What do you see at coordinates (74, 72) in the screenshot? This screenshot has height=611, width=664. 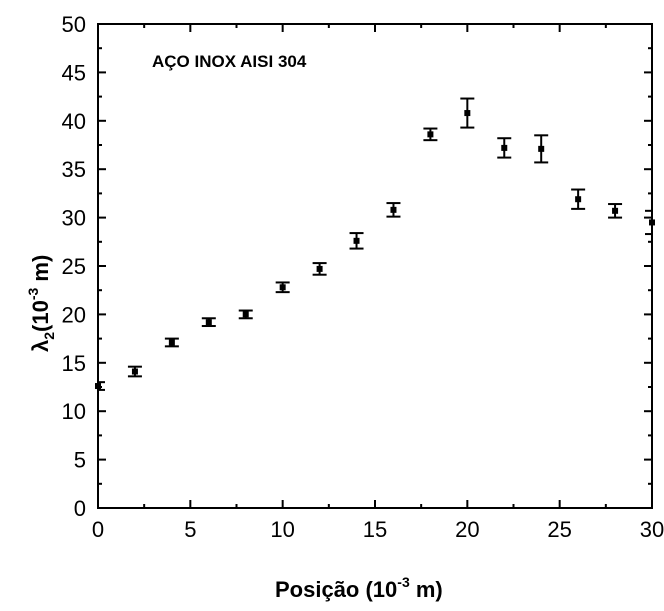 I see `y-tick-label: 45` at bounding box center [74, 72].